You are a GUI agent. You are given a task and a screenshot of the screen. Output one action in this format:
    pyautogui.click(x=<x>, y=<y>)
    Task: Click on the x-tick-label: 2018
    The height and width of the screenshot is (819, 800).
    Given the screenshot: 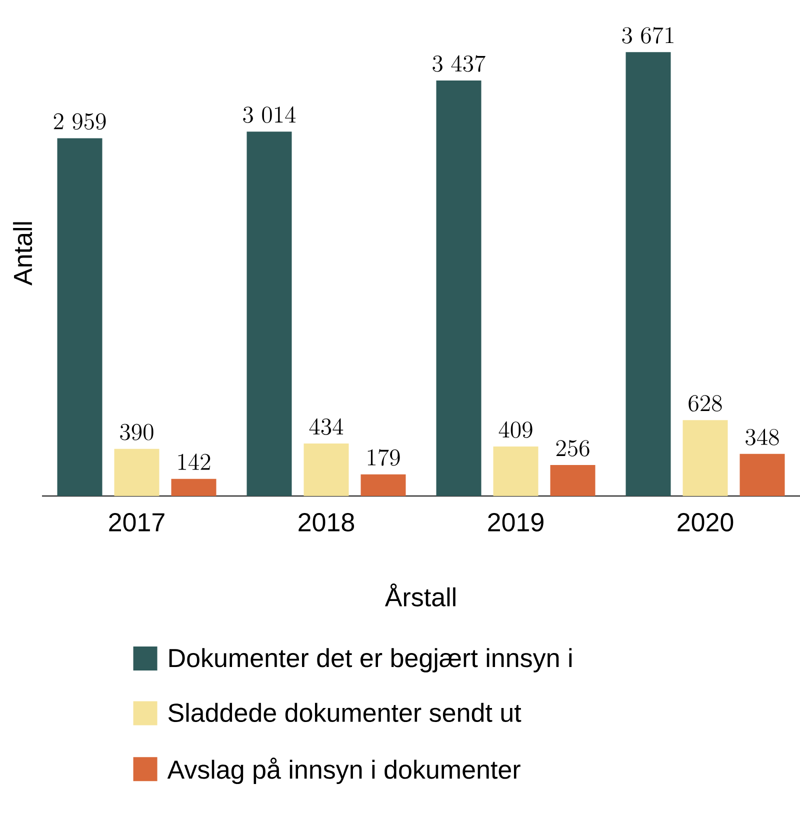 What is the action you would take?
    pyautogui.click(x=326, y=522)
    